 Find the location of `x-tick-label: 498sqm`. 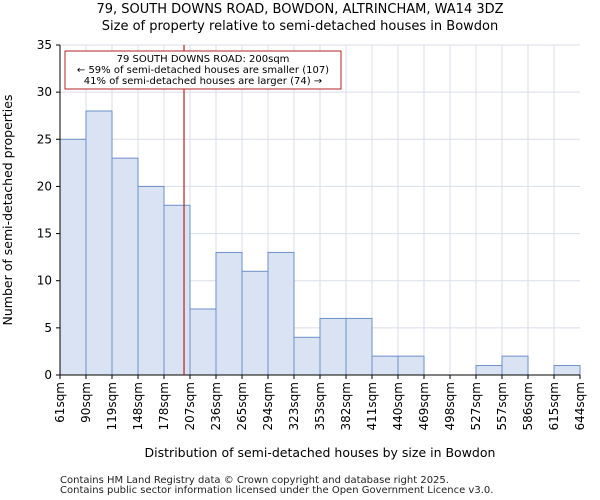

x-tick-label: 498sqm is located at coordinates (450, 406).